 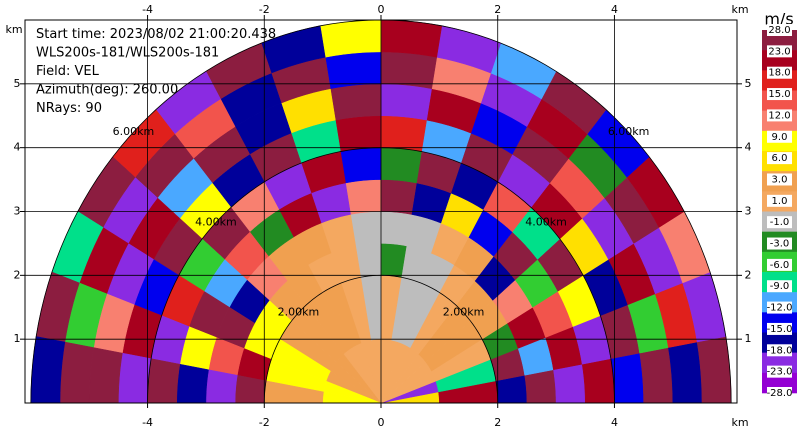 What do you see at coordinates (156, 34) in the screenshot?
I see `annotation: Start time: 2023/08/02 21:00:20.438` at bounding box center [156, 34].